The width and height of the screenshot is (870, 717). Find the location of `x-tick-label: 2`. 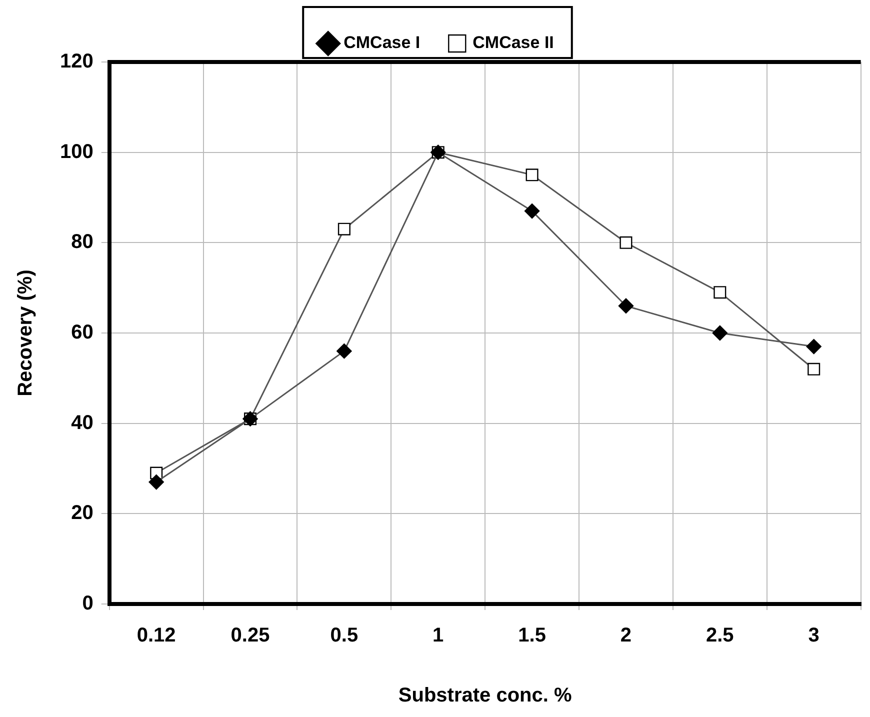

x-tick-label: 2 is located at coordinates (626, 635).